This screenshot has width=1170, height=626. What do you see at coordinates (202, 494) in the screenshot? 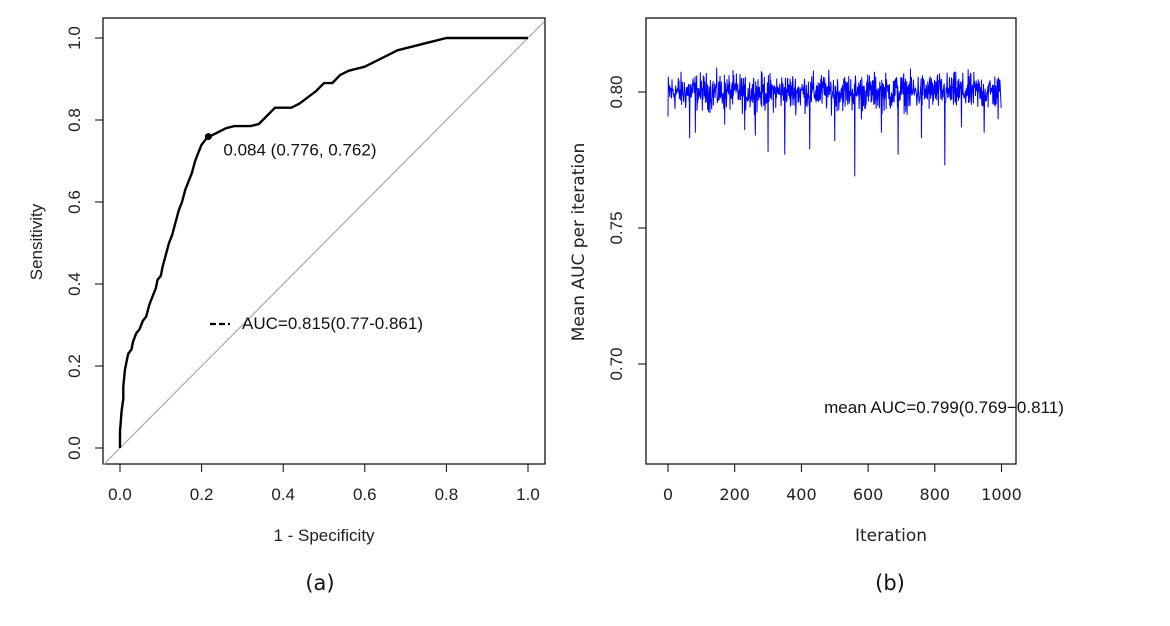
I see `roc-x-tick-label: 0.2` at bounding box center [202, 494].